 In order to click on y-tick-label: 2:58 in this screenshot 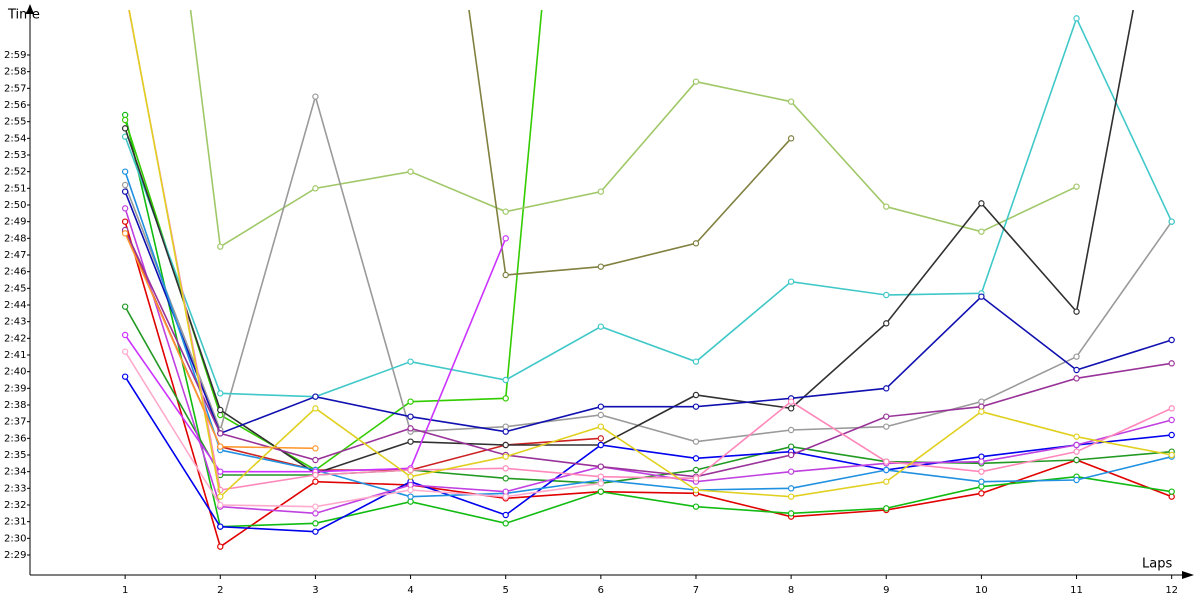, I will do `click(15, 72)`.